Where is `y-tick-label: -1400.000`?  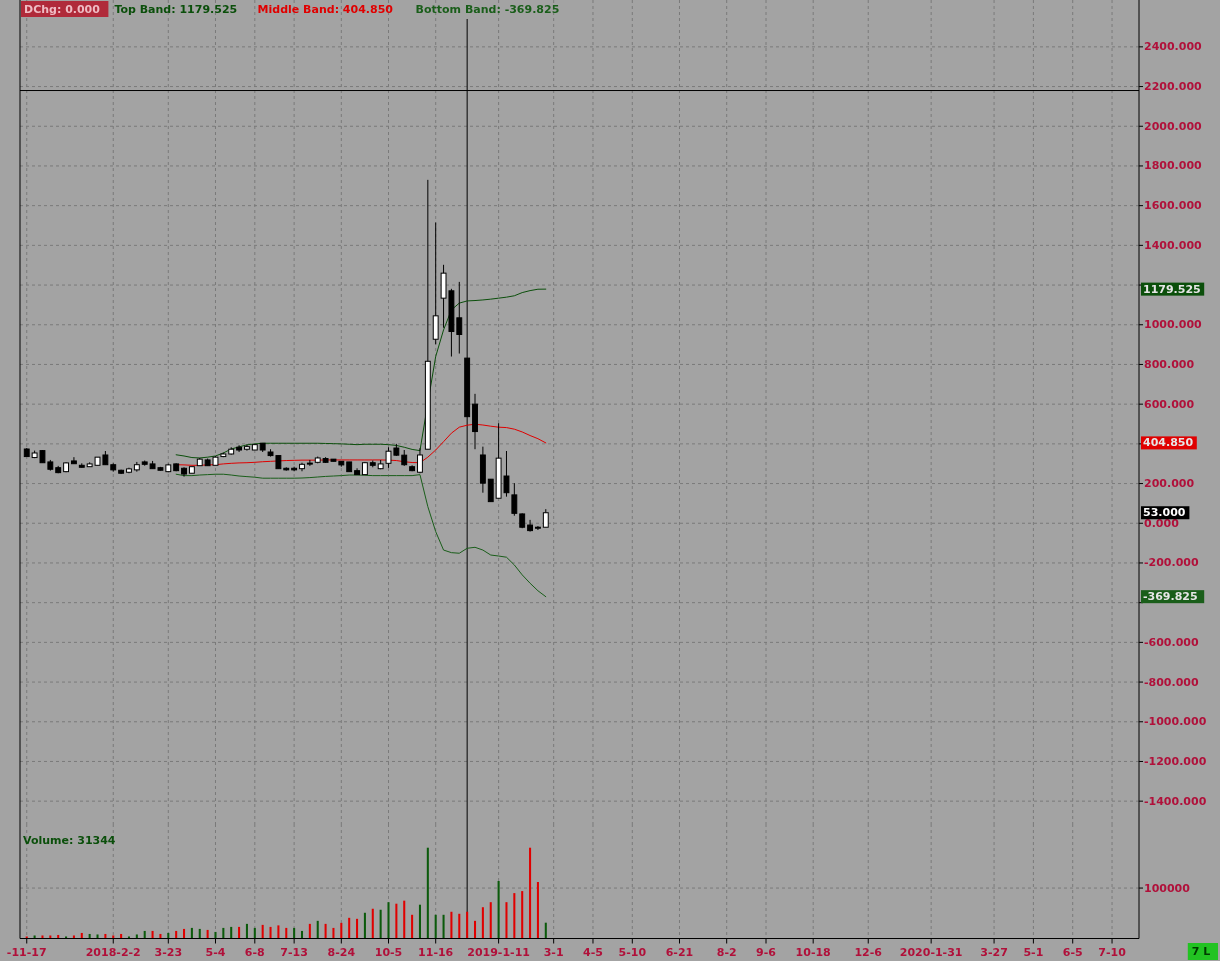
y-tick-label: -1400.000 is located at coordinates (1175, 801).